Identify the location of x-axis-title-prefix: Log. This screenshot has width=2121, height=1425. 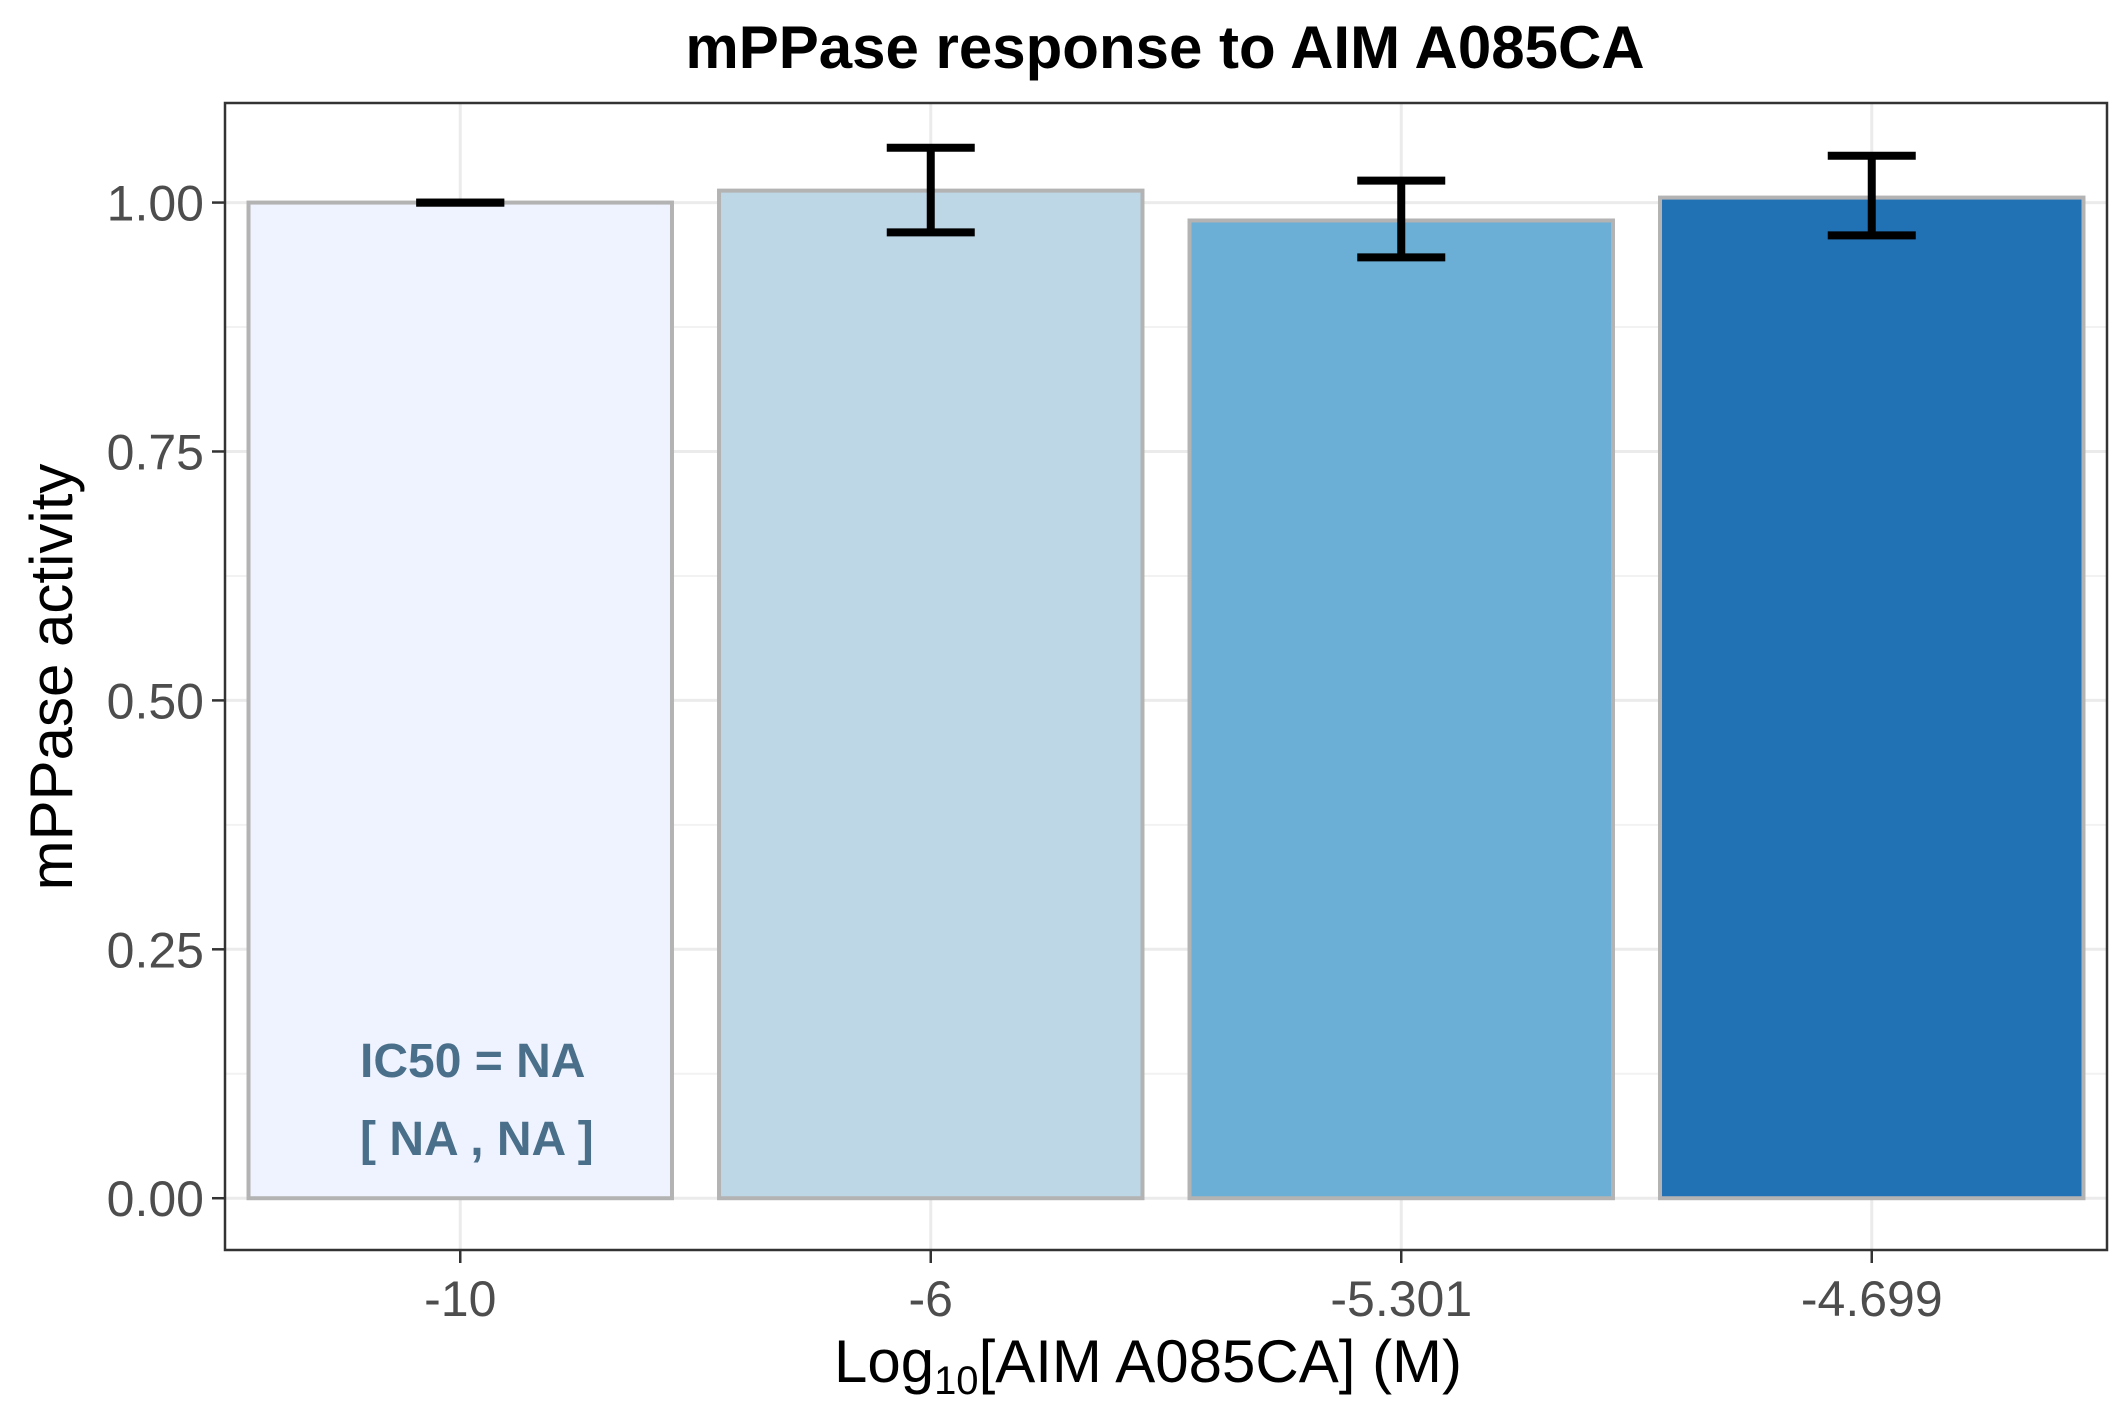
(884, 1361).